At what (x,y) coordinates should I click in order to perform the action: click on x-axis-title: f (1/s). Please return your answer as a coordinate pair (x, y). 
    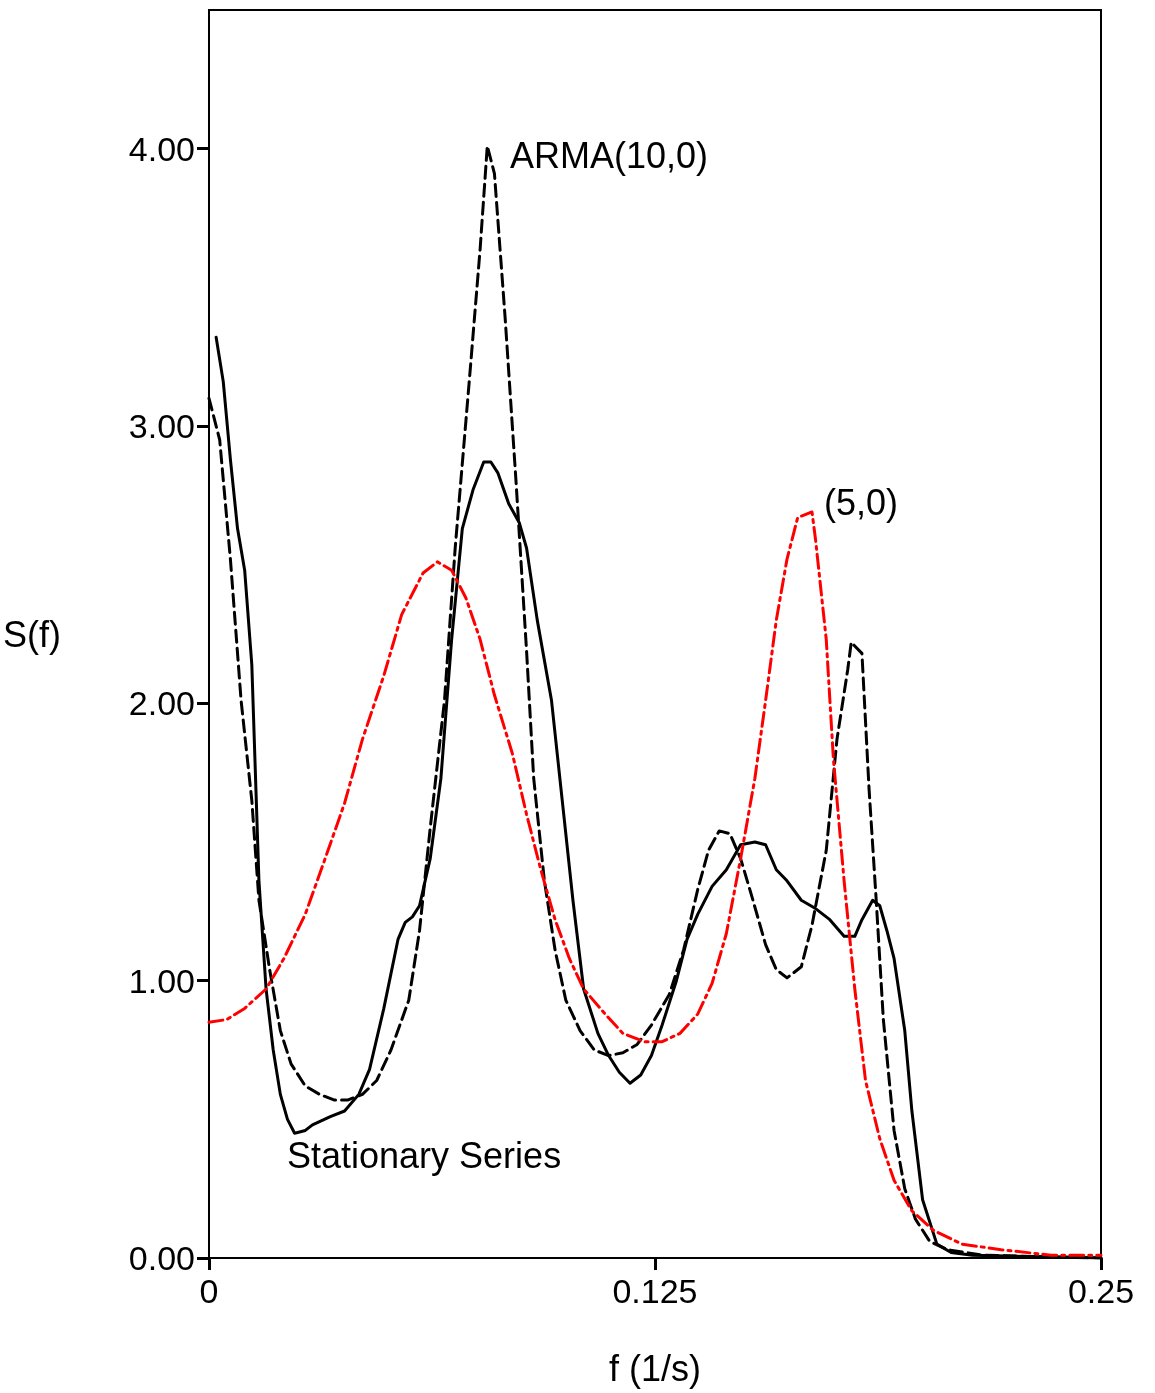
    Looking at the image, I should click on (654, 1368).